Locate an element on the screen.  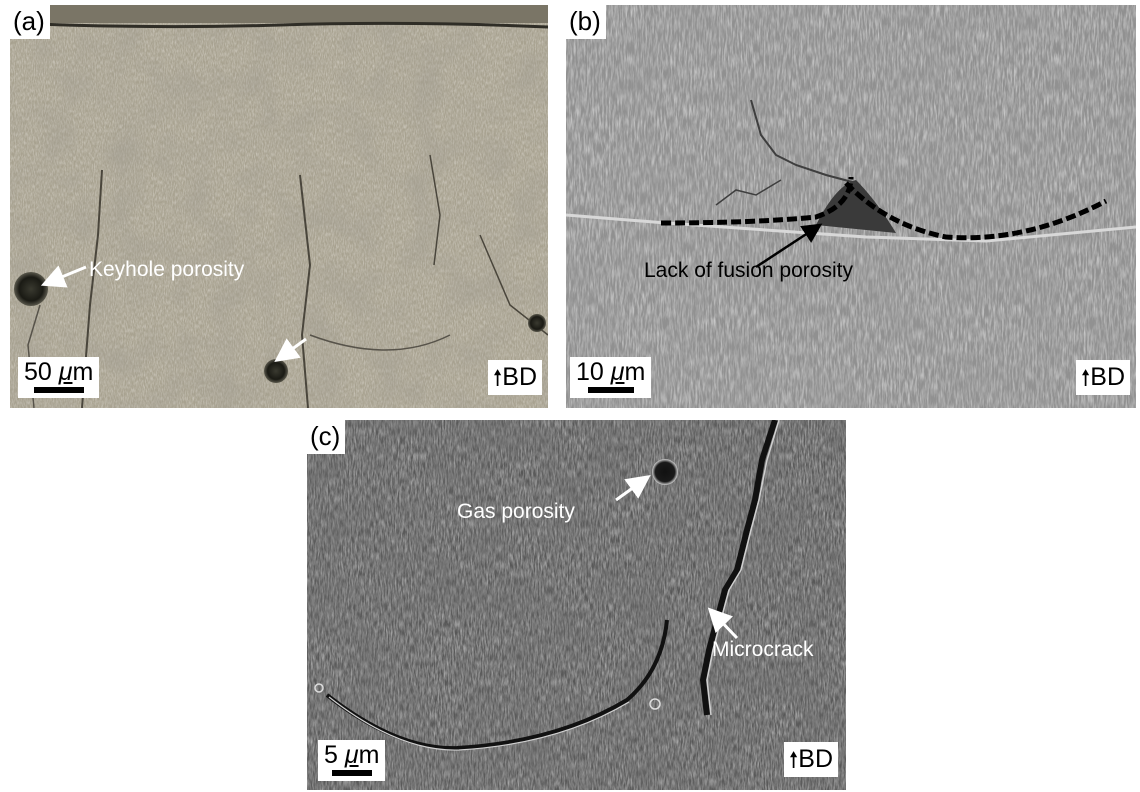
panel-a-scale-bar: 50 μm is located at coordinates (59, 377).